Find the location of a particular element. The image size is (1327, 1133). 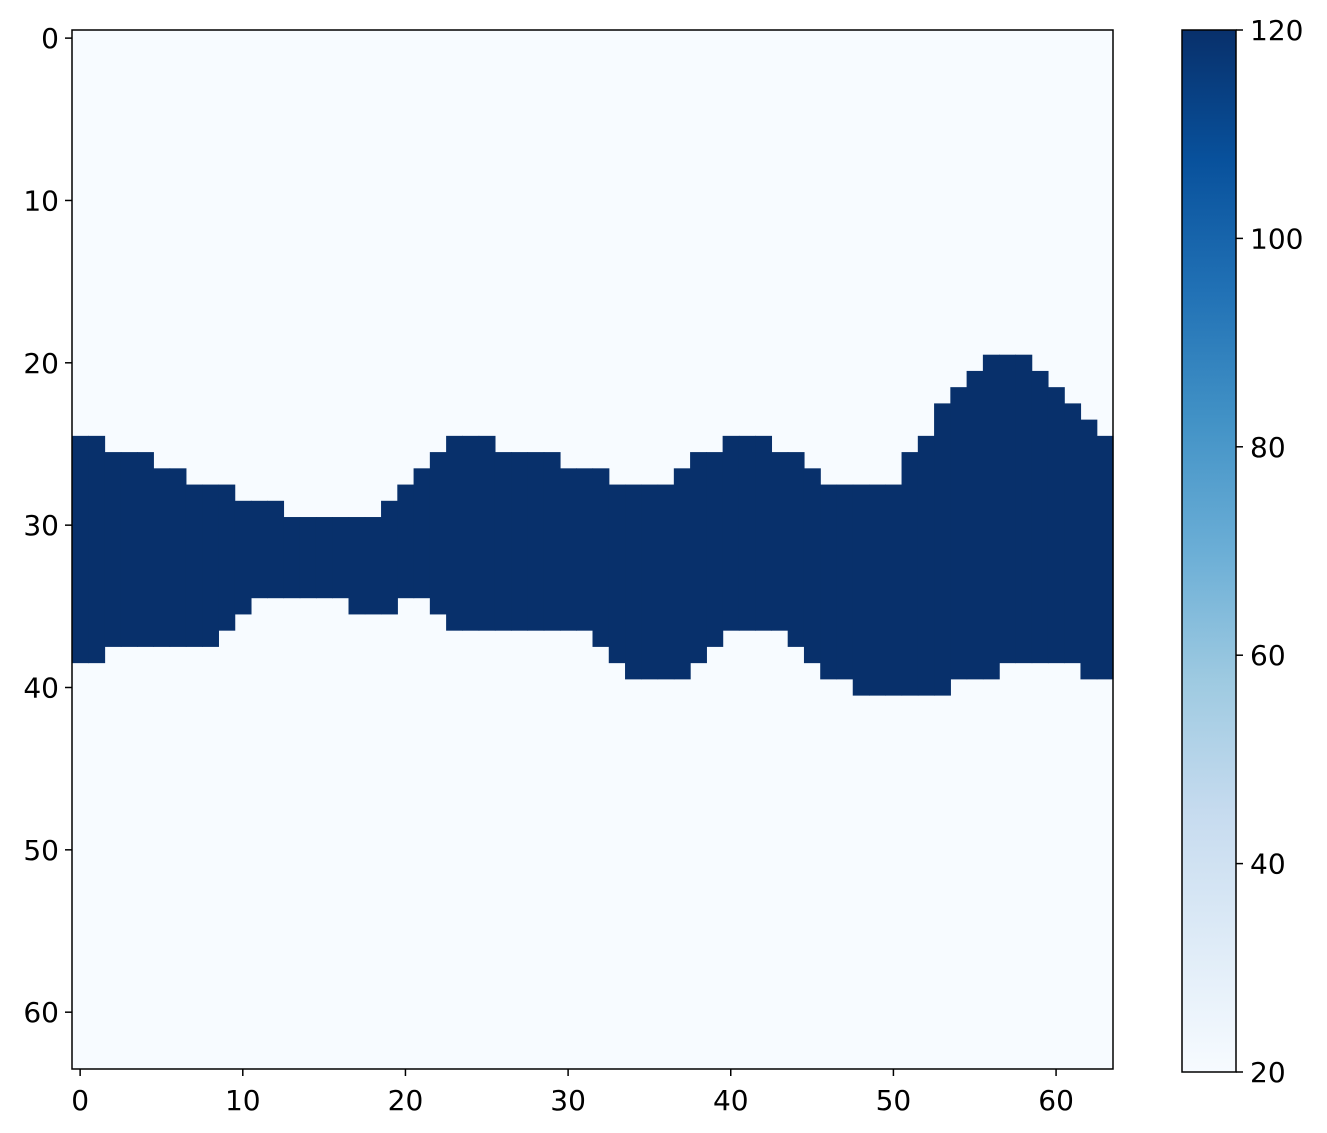

y-tick-label: 40 is located at coordinates (41, 687).